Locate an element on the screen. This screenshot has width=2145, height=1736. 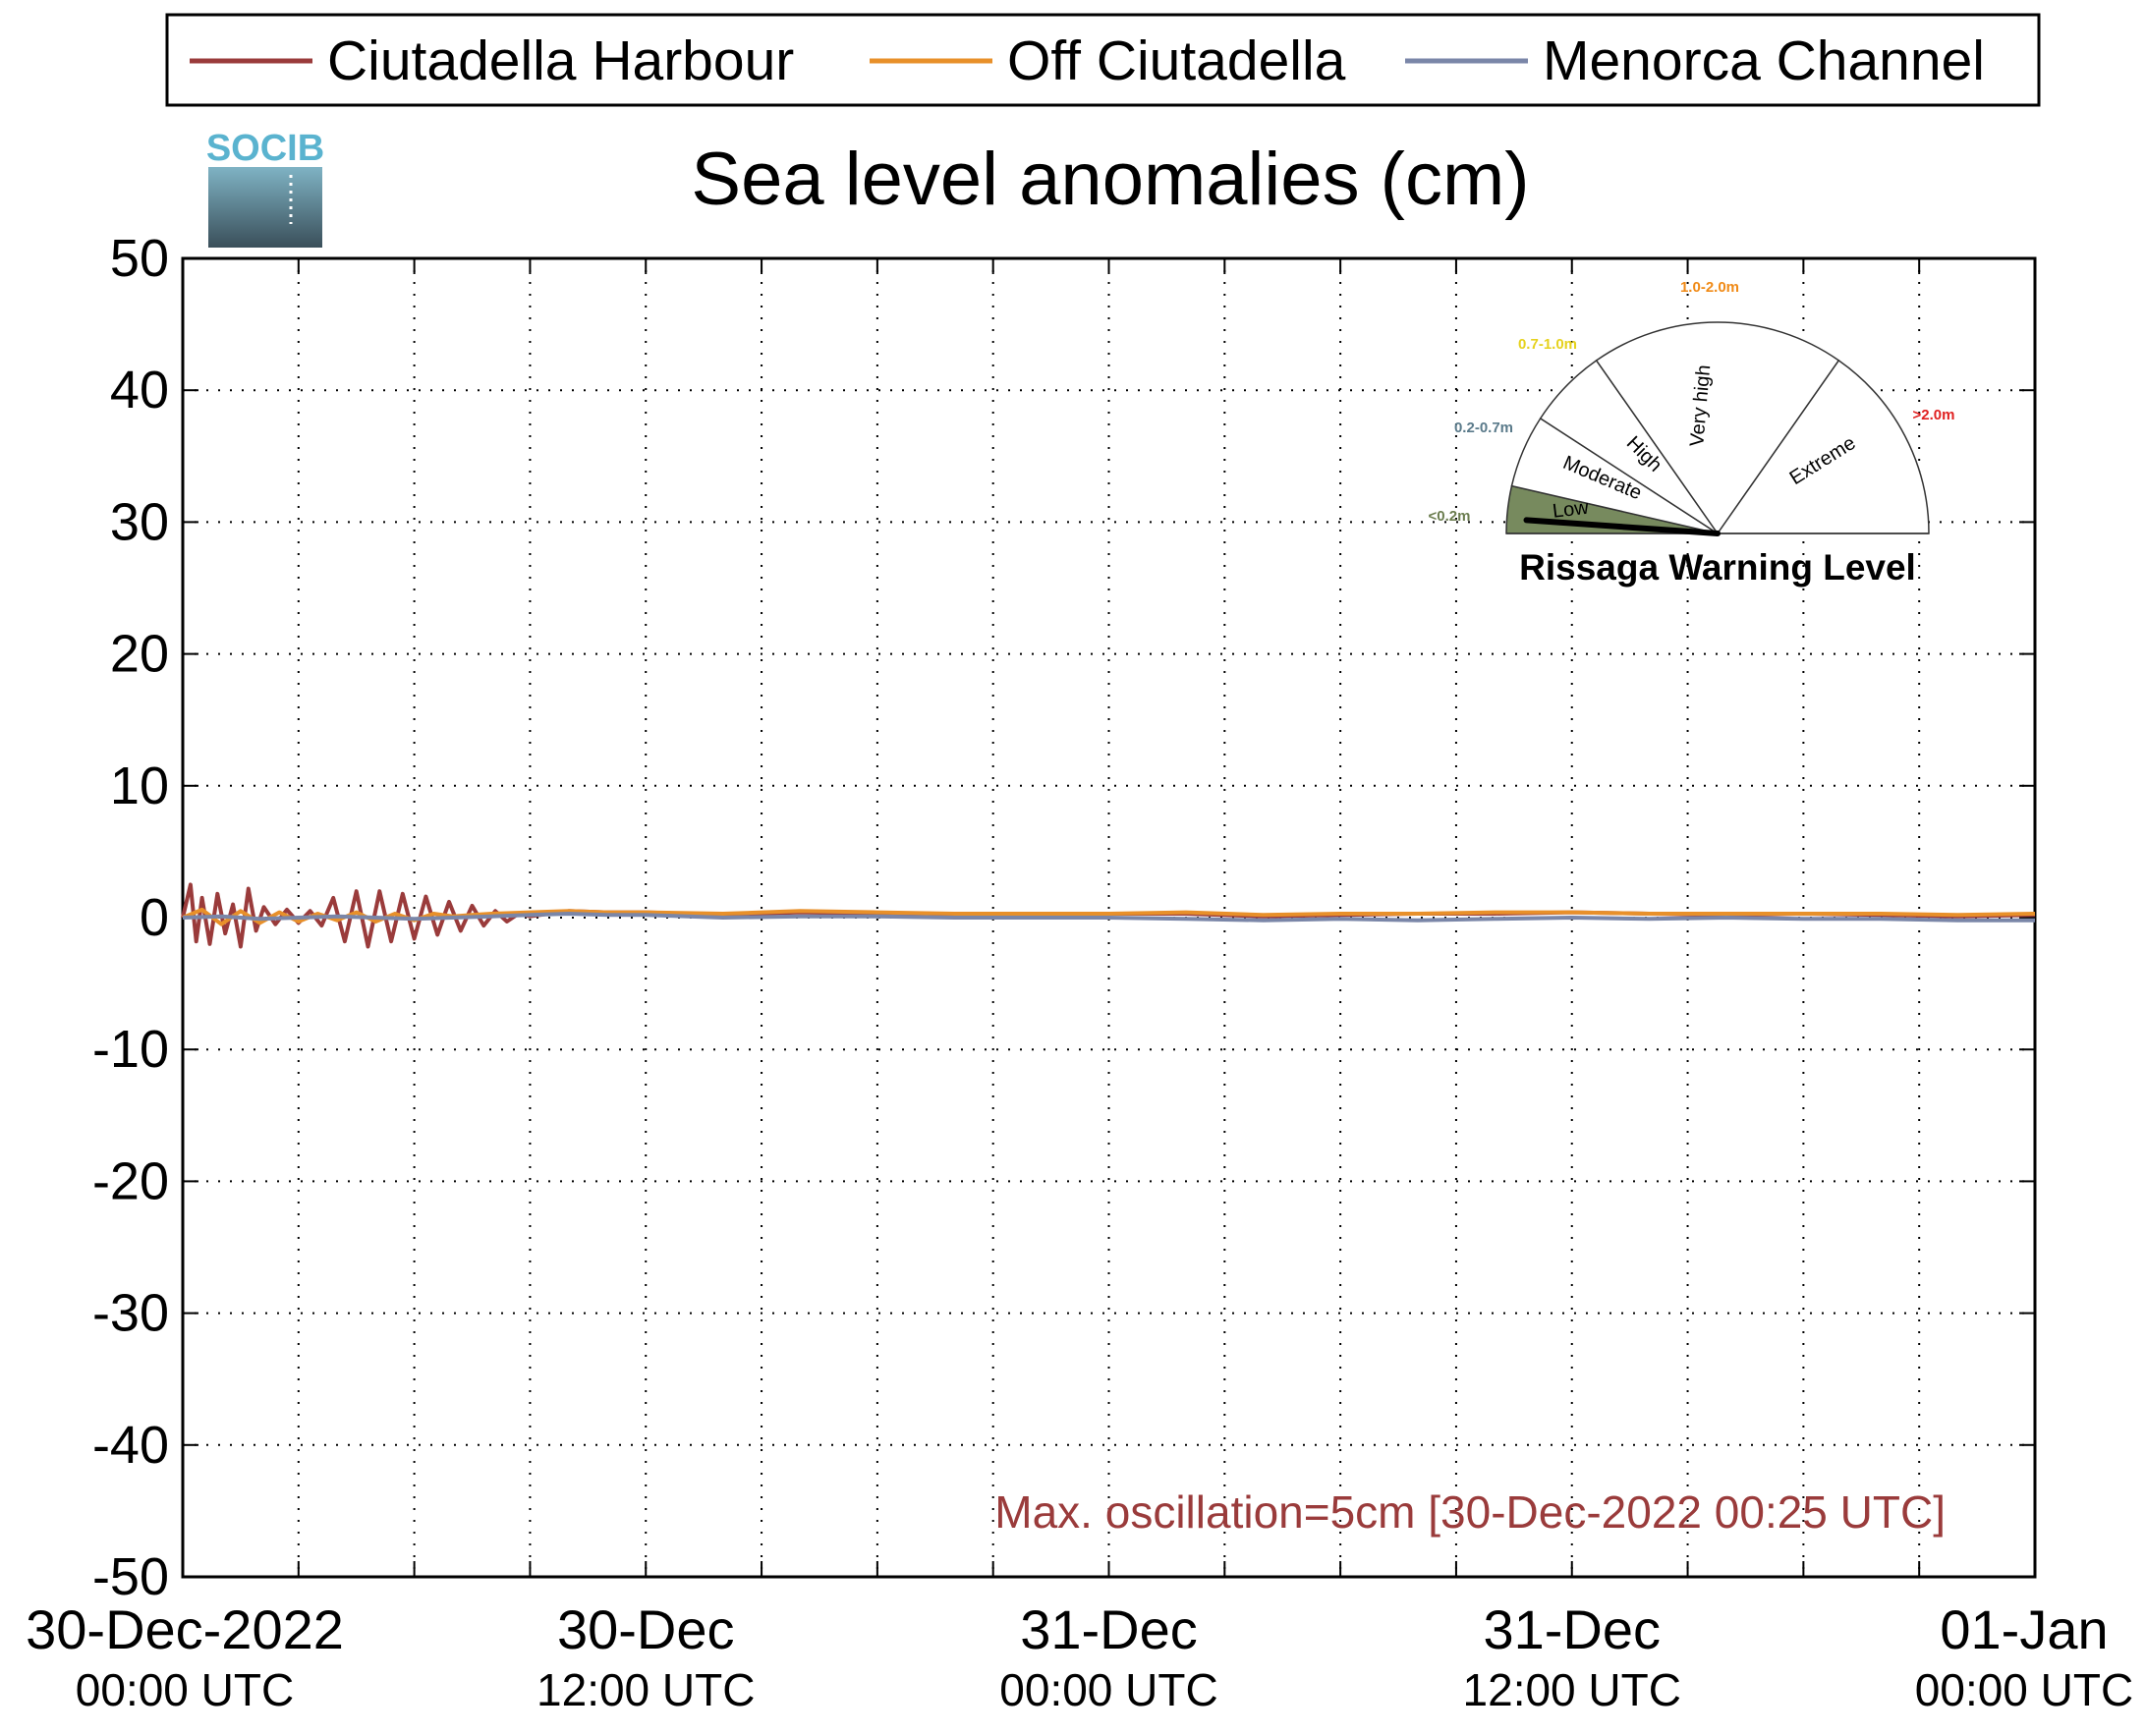
x-tick-label-date: 30-Dec is located at coordinates (646, 1629).